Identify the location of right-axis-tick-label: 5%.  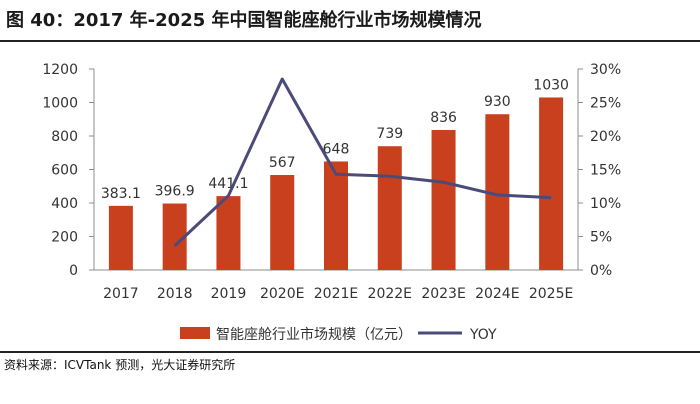
(601, 238).